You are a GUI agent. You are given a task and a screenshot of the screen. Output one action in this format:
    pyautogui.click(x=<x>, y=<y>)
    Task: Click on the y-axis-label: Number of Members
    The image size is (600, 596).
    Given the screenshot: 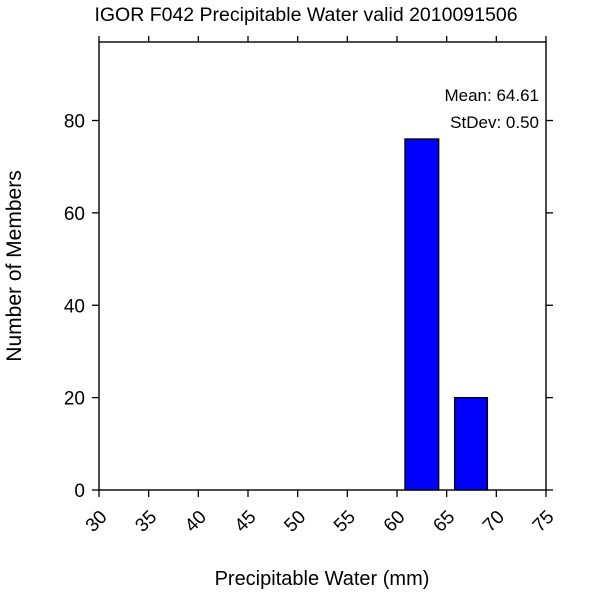 What is the action you would take?
    pyautogui.click(x=14, y=265)
    